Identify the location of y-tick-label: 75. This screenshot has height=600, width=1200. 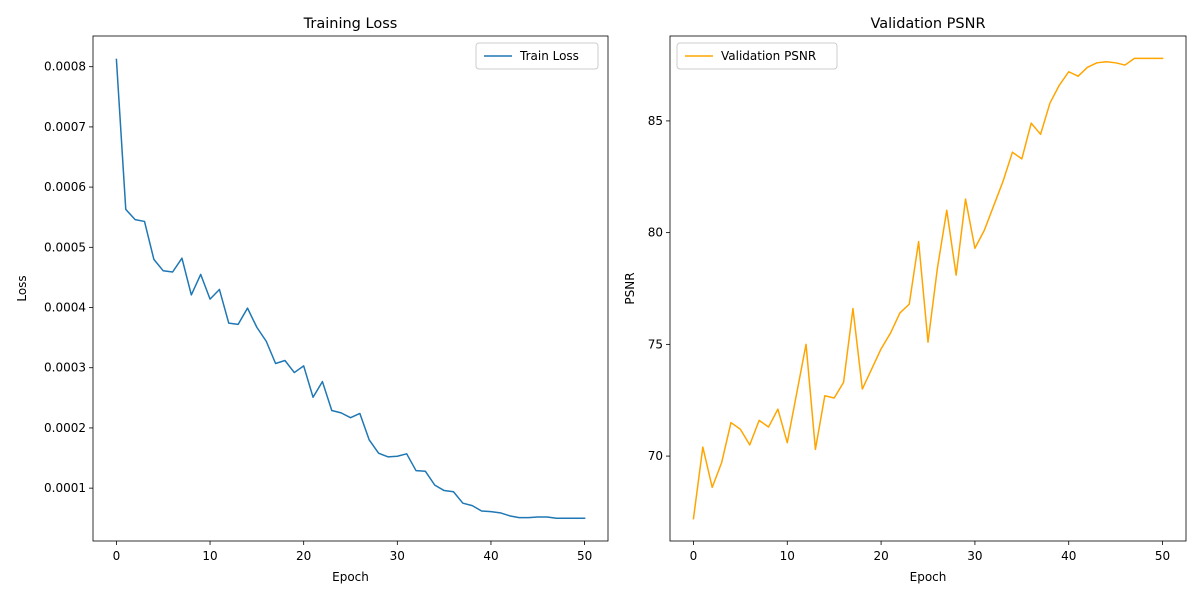
(655, 344).